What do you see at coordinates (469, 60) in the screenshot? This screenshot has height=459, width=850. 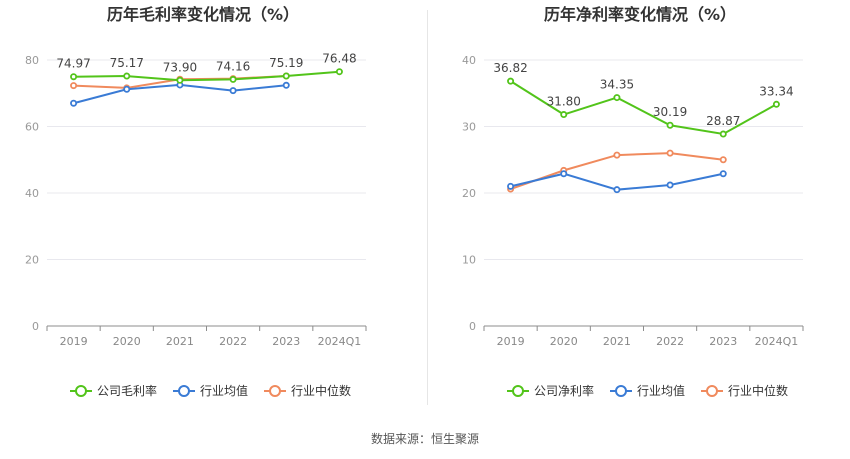 I see `y-tick-1-40: 40` at bounding box center [469, 60].